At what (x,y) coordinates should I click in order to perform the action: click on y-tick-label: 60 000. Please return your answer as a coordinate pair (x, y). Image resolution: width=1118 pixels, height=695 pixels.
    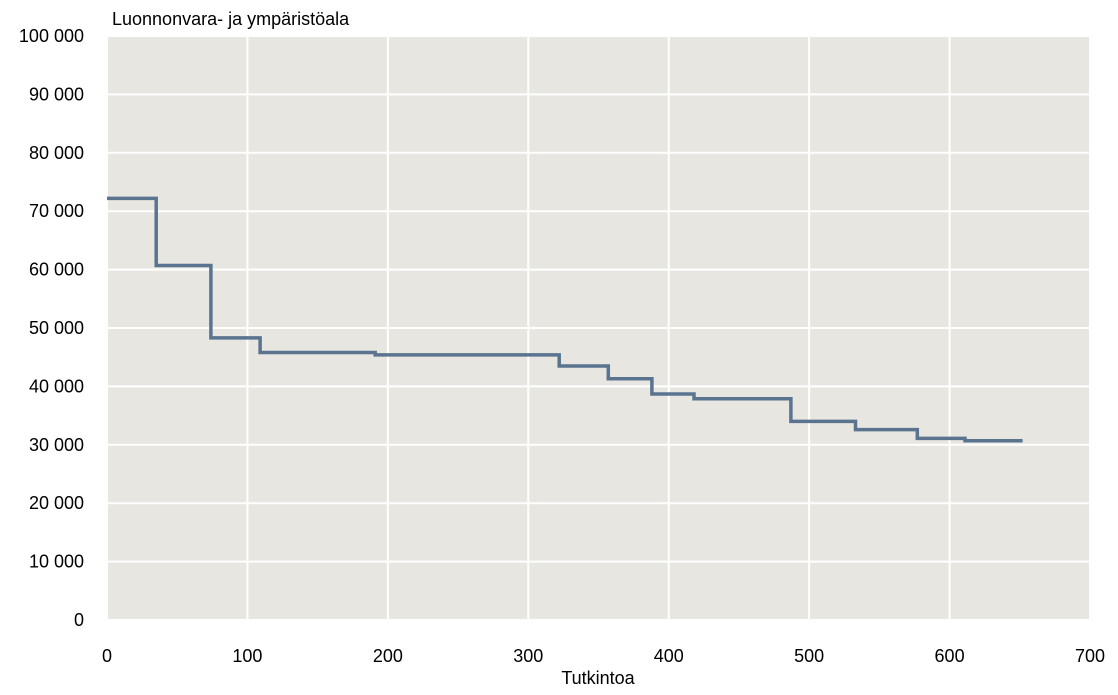
    Looking at the image, I should click on (56, 270).